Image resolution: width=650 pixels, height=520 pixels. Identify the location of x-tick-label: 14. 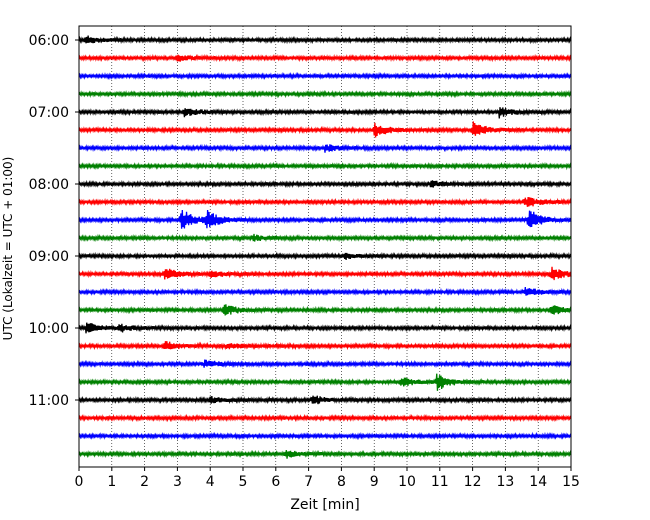
(538, 482).